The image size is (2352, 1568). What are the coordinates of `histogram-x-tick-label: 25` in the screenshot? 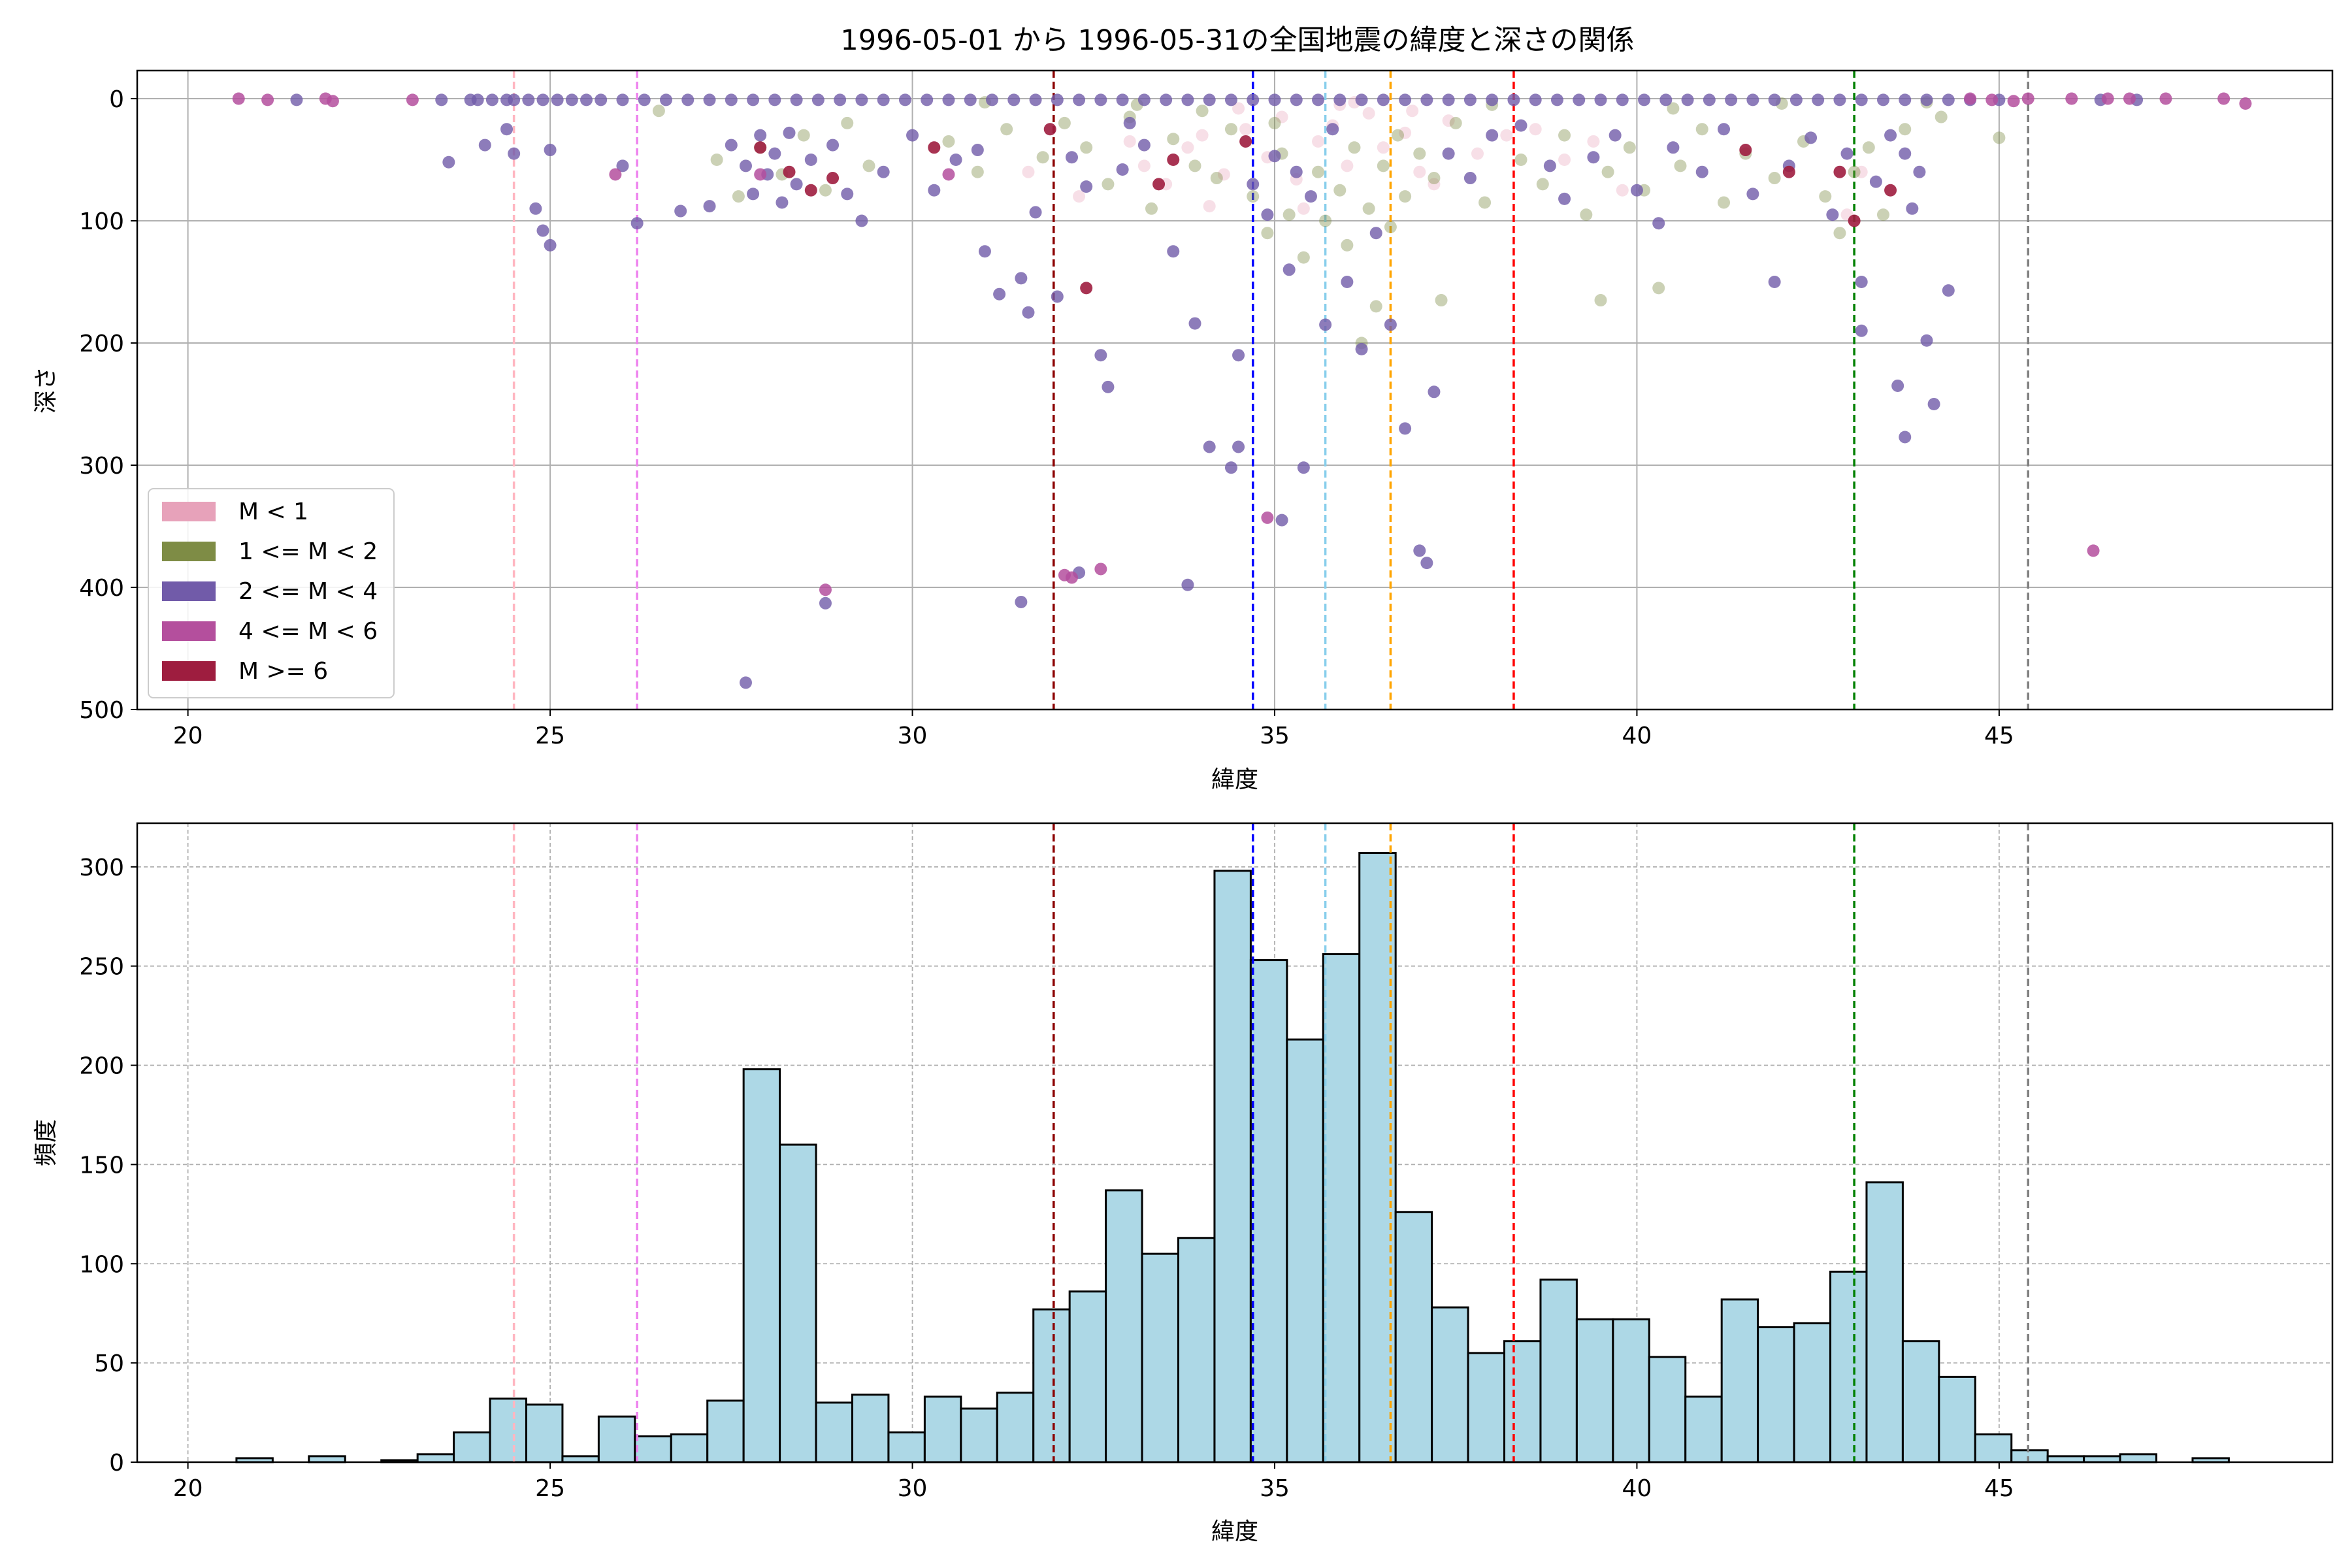 It's located at (550, 1488).